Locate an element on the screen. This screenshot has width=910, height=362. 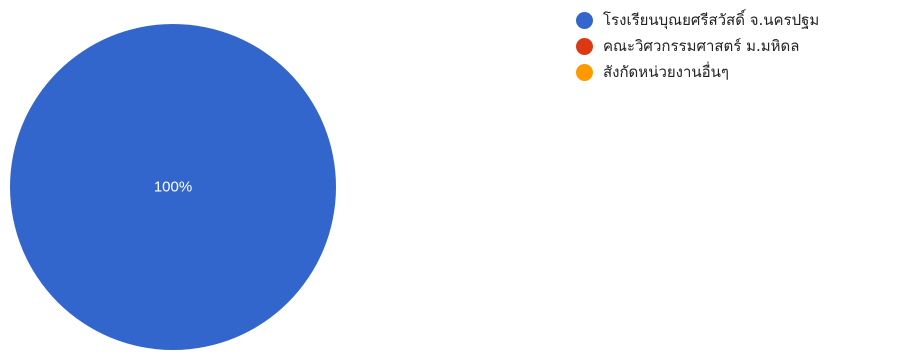
legend-item: สังกัดหน่วยงานอื่นๆ is located at coordinates (697, 72).